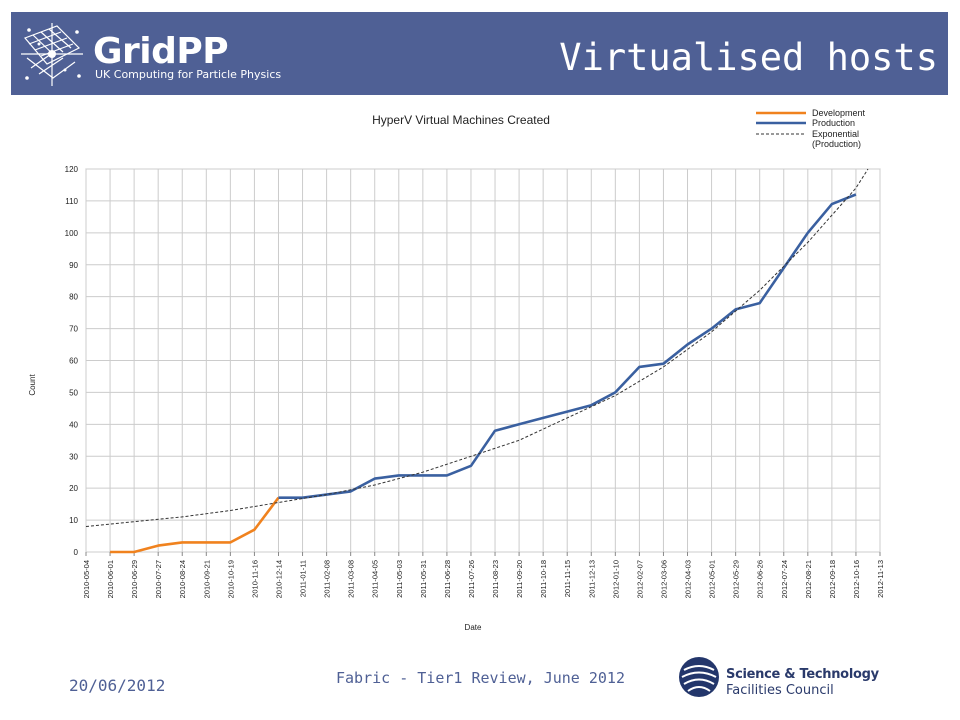  I want to click on y-tick-label: 110, so click(71, 201).